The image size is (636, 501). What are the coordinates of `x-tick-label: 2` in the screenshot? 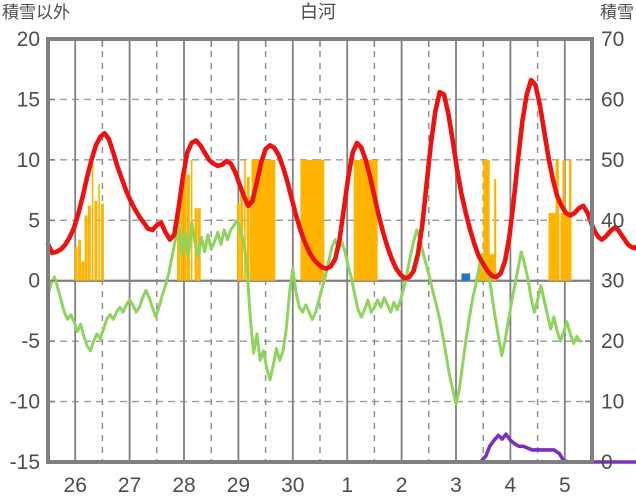 It's located at (402, 485).